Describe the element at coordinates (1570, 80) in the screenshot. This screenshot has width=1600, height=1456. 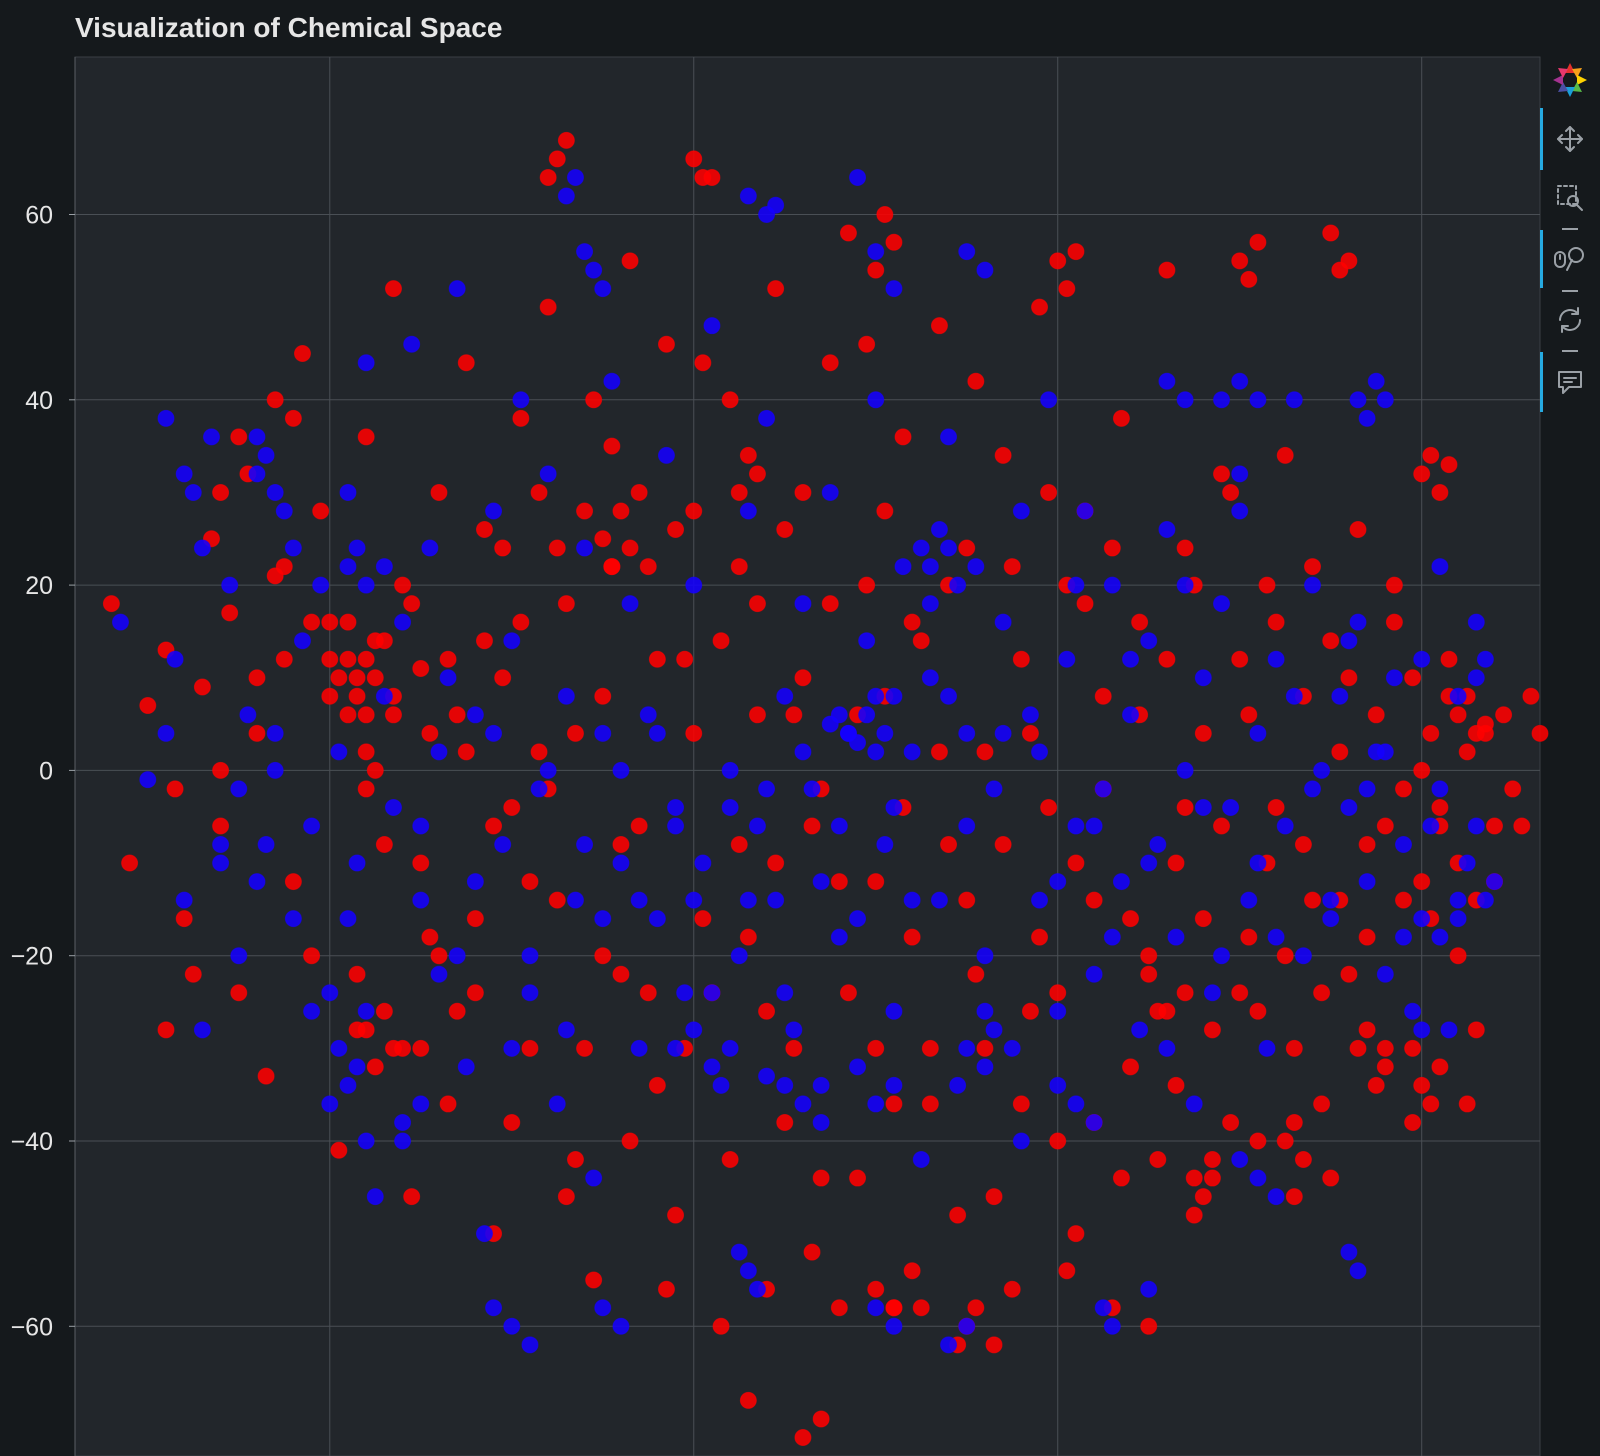
I see `bokeh-logo-icon` at that location.